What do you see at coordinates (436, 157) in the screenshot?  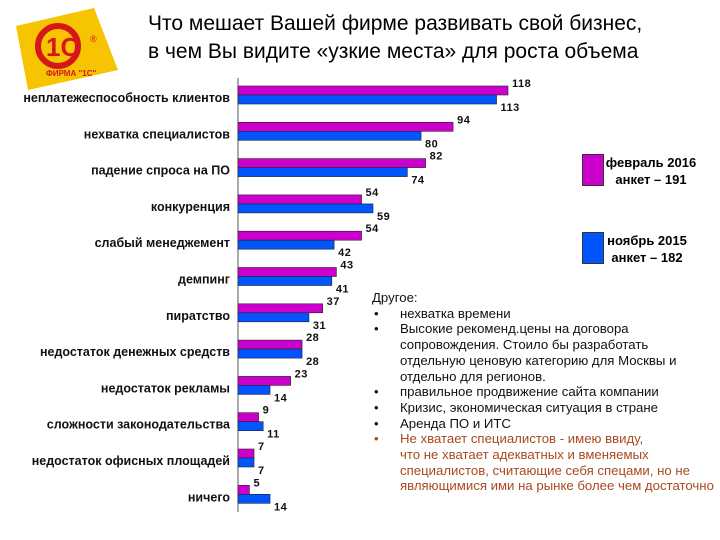 I see `value-label-feb-2016: 82` at bounding box center [436, 157].